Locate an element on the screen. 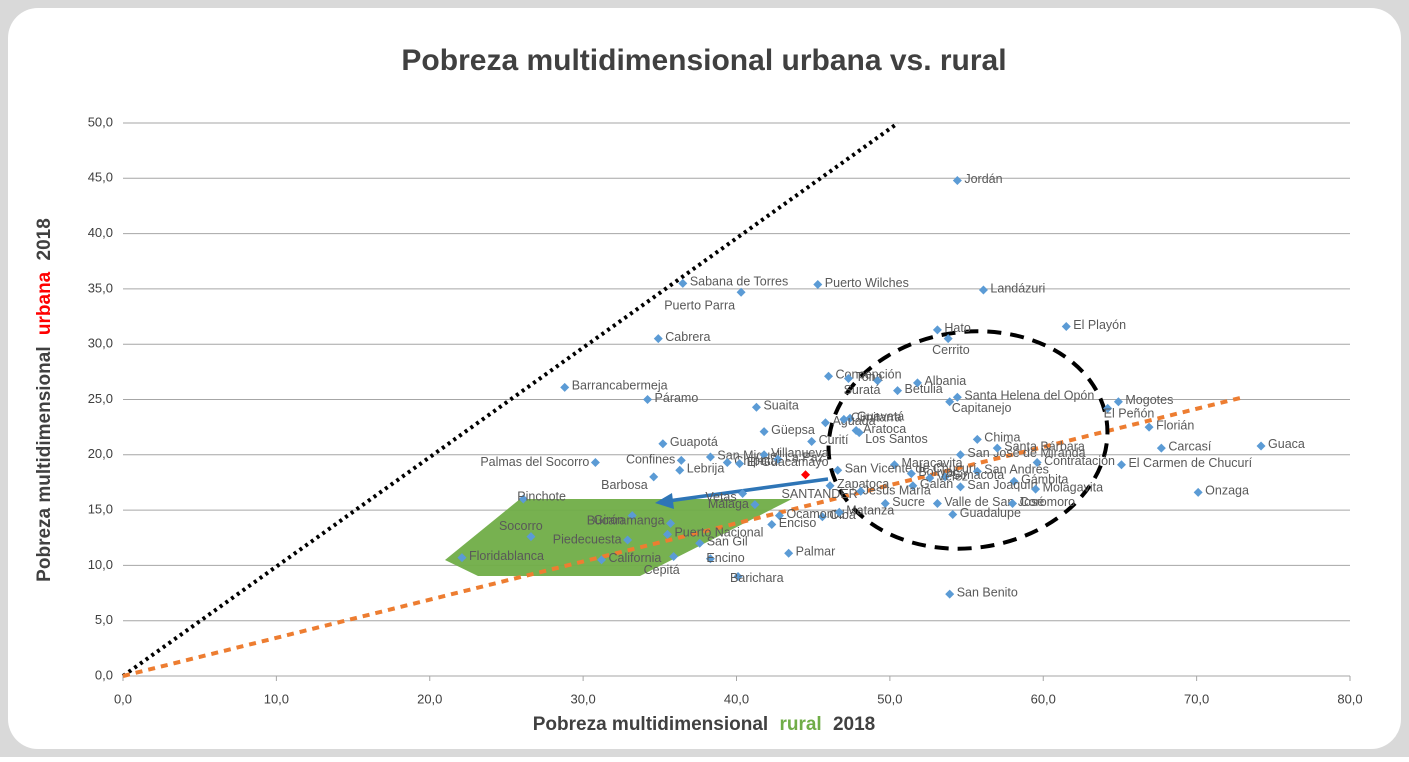 The image size is (1409, 762). y-tick-label: 30,0 is located at coordinates (100, 343).